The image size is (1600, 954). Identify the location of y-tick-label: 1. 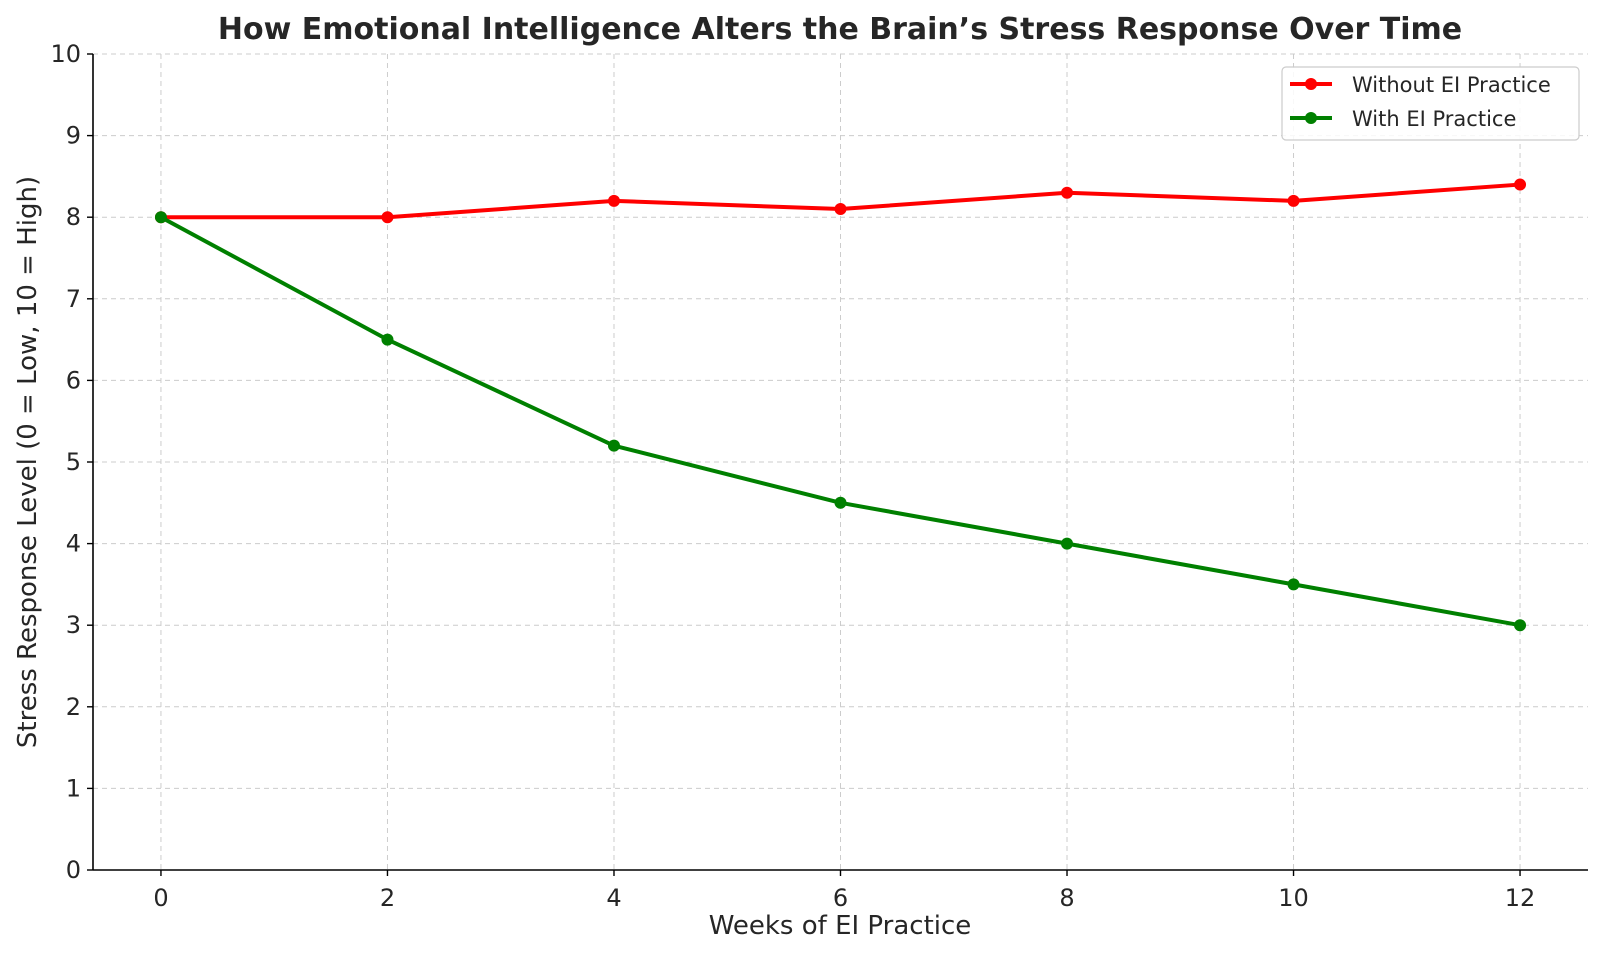
(73, 788).